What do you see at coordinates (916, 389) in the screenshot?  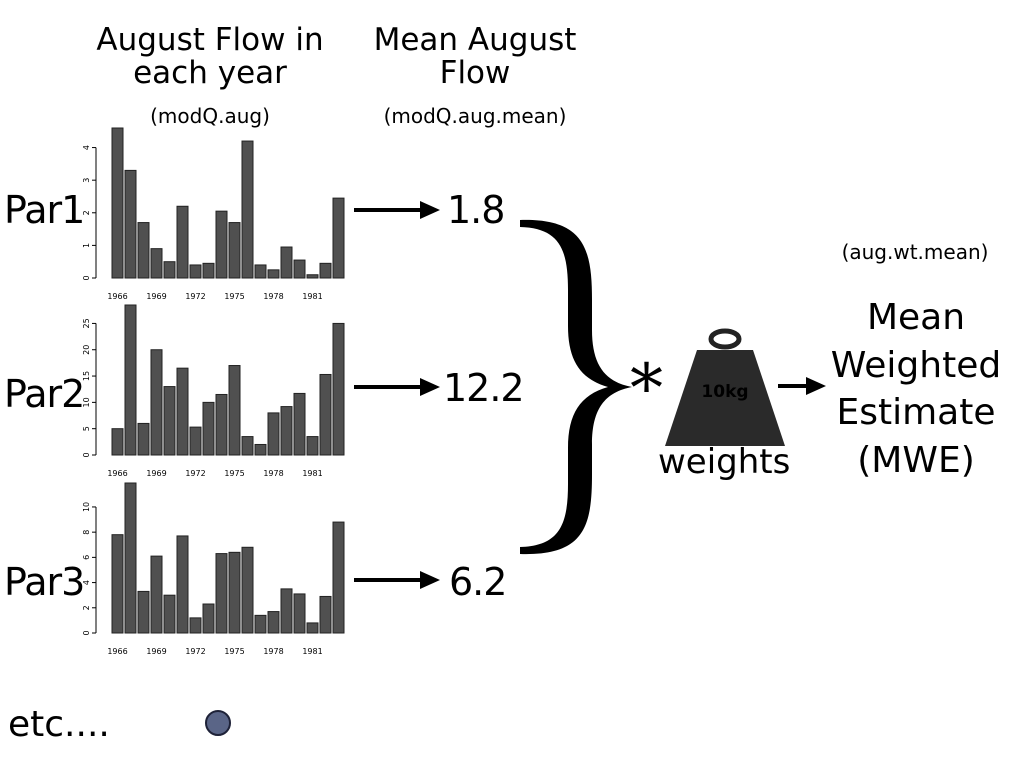 I see `mwe-result: Mean Weighted Estimate (MWE)` at bounding box center [916, 389].